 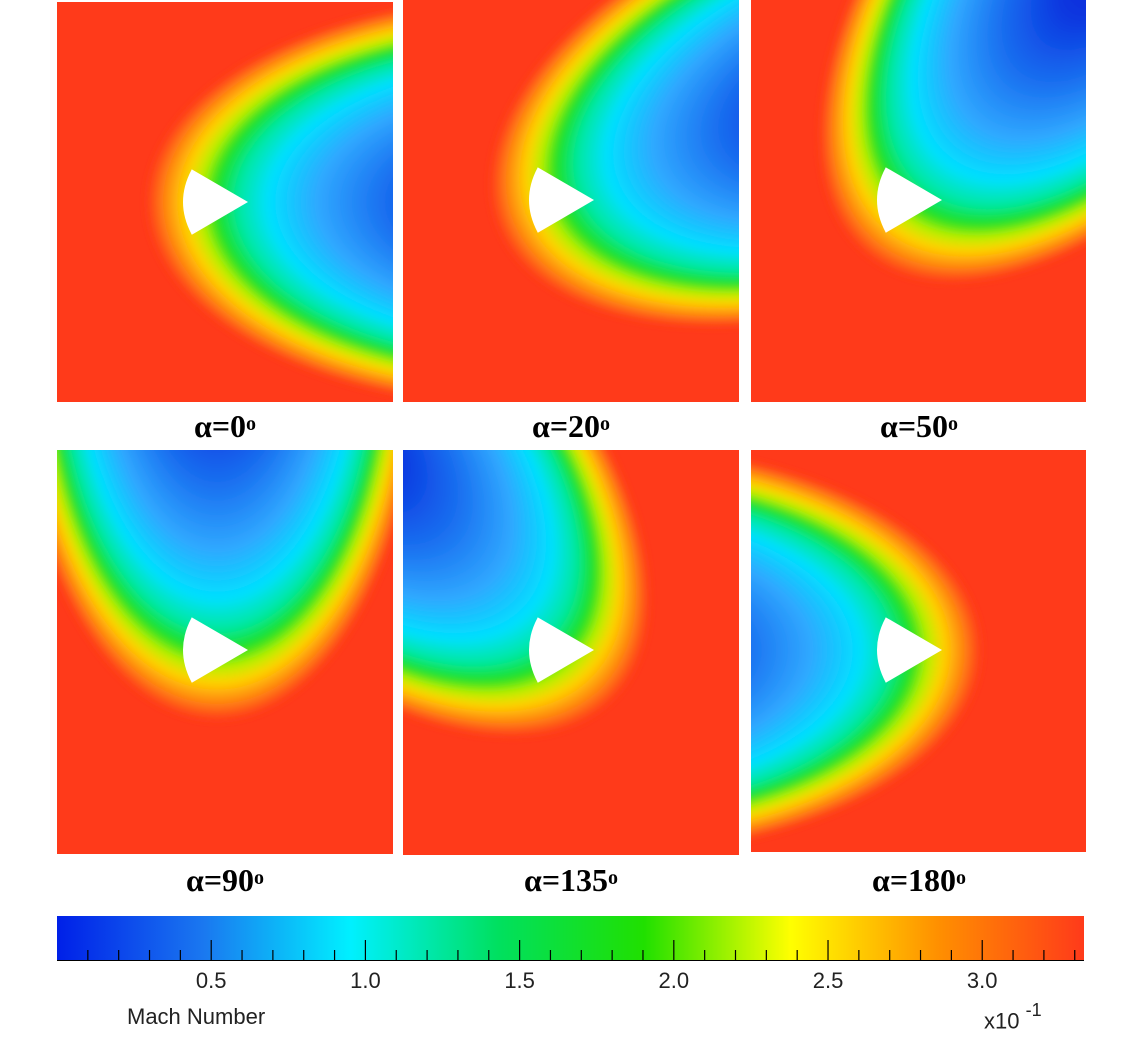 I want to click on colorbar-tick-label: 3.0, so click(x=982, y=980).